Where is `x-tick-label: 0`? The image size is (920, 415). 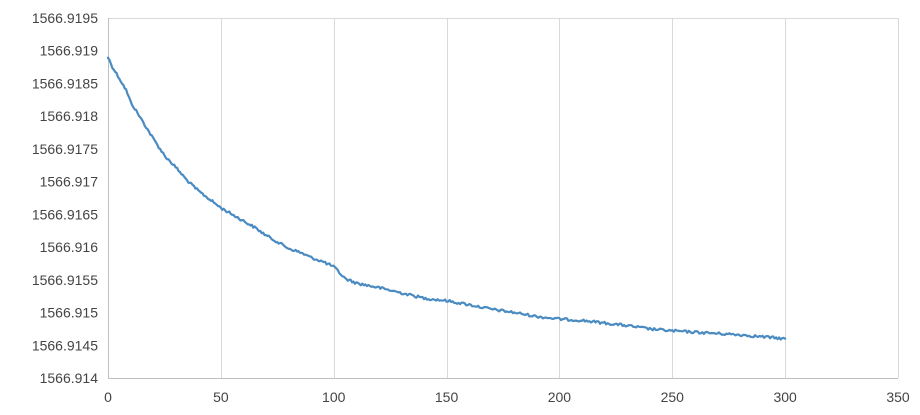
x-tick-label: 0 is located at coordinates (108, 397).